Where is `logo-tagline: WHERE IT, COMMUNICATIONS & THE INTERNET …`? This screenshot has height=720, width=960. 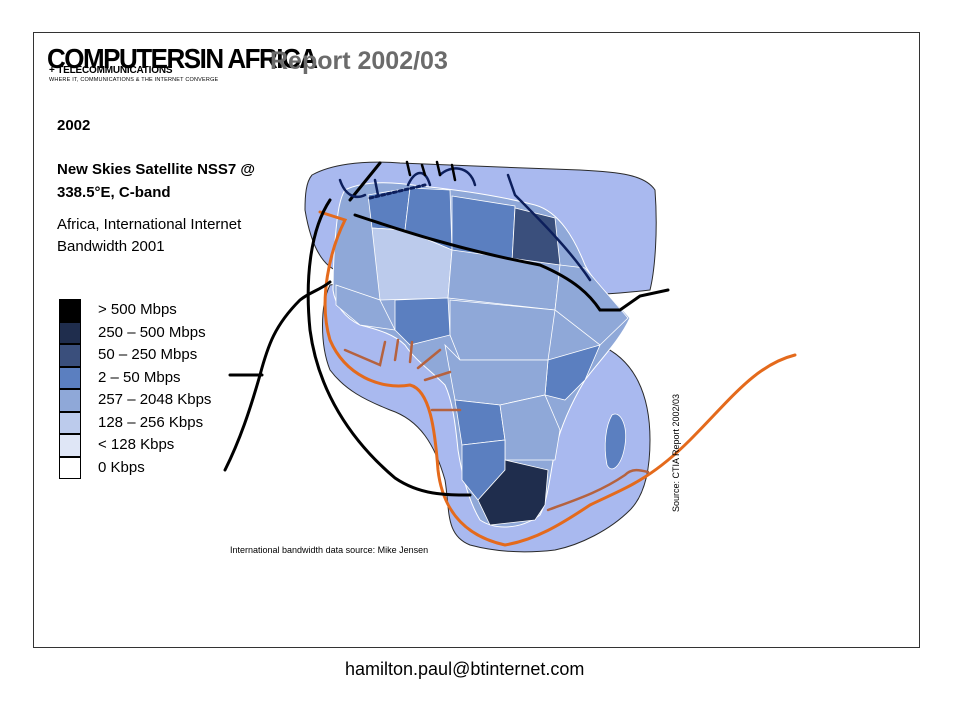
logo-tagline: WHERE IT, COMMUNICATIONS & THE INTERNET … is located at coordinates (134, 80).